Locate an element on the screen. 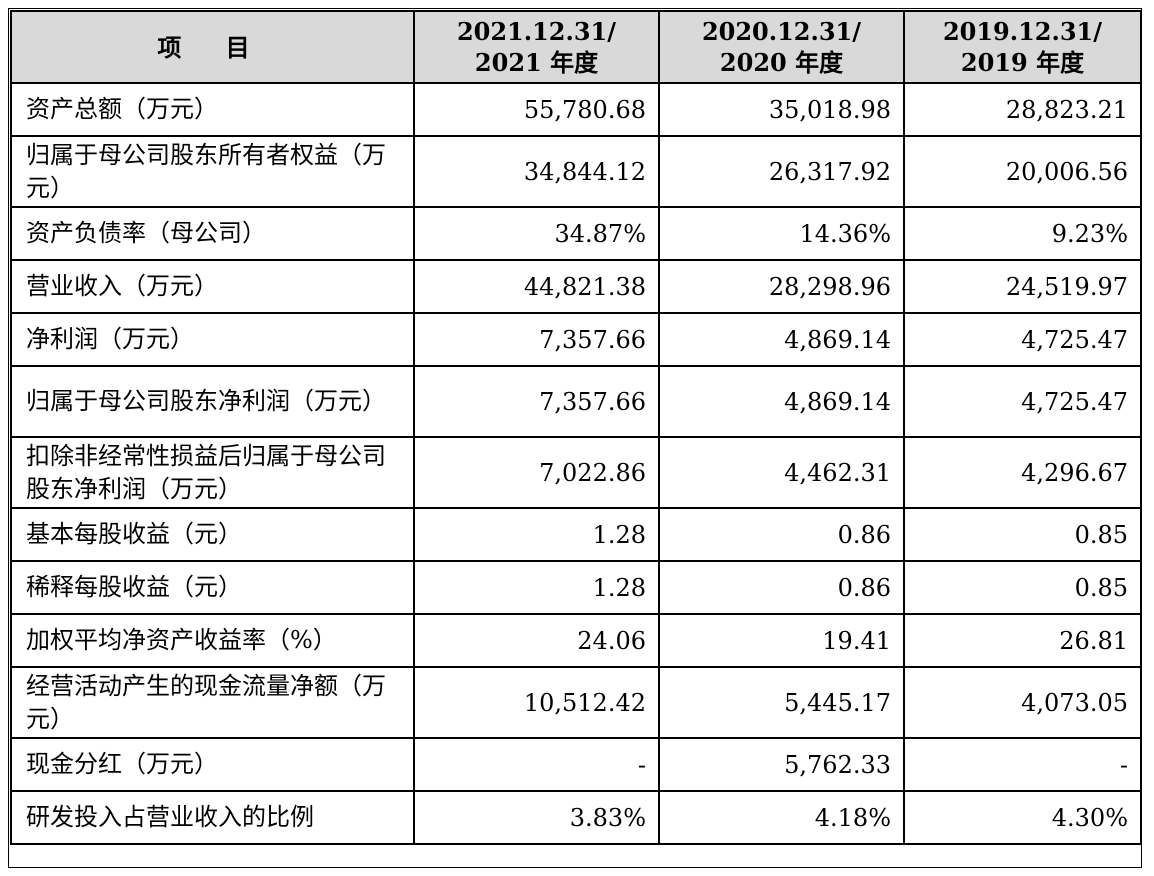 Image resolution: width=1154 pixels, height=876 pixels. table-row: 资产总额（万元） 55,780.68 35,018.98 28,823.21 is located at coordinates (576, 109).